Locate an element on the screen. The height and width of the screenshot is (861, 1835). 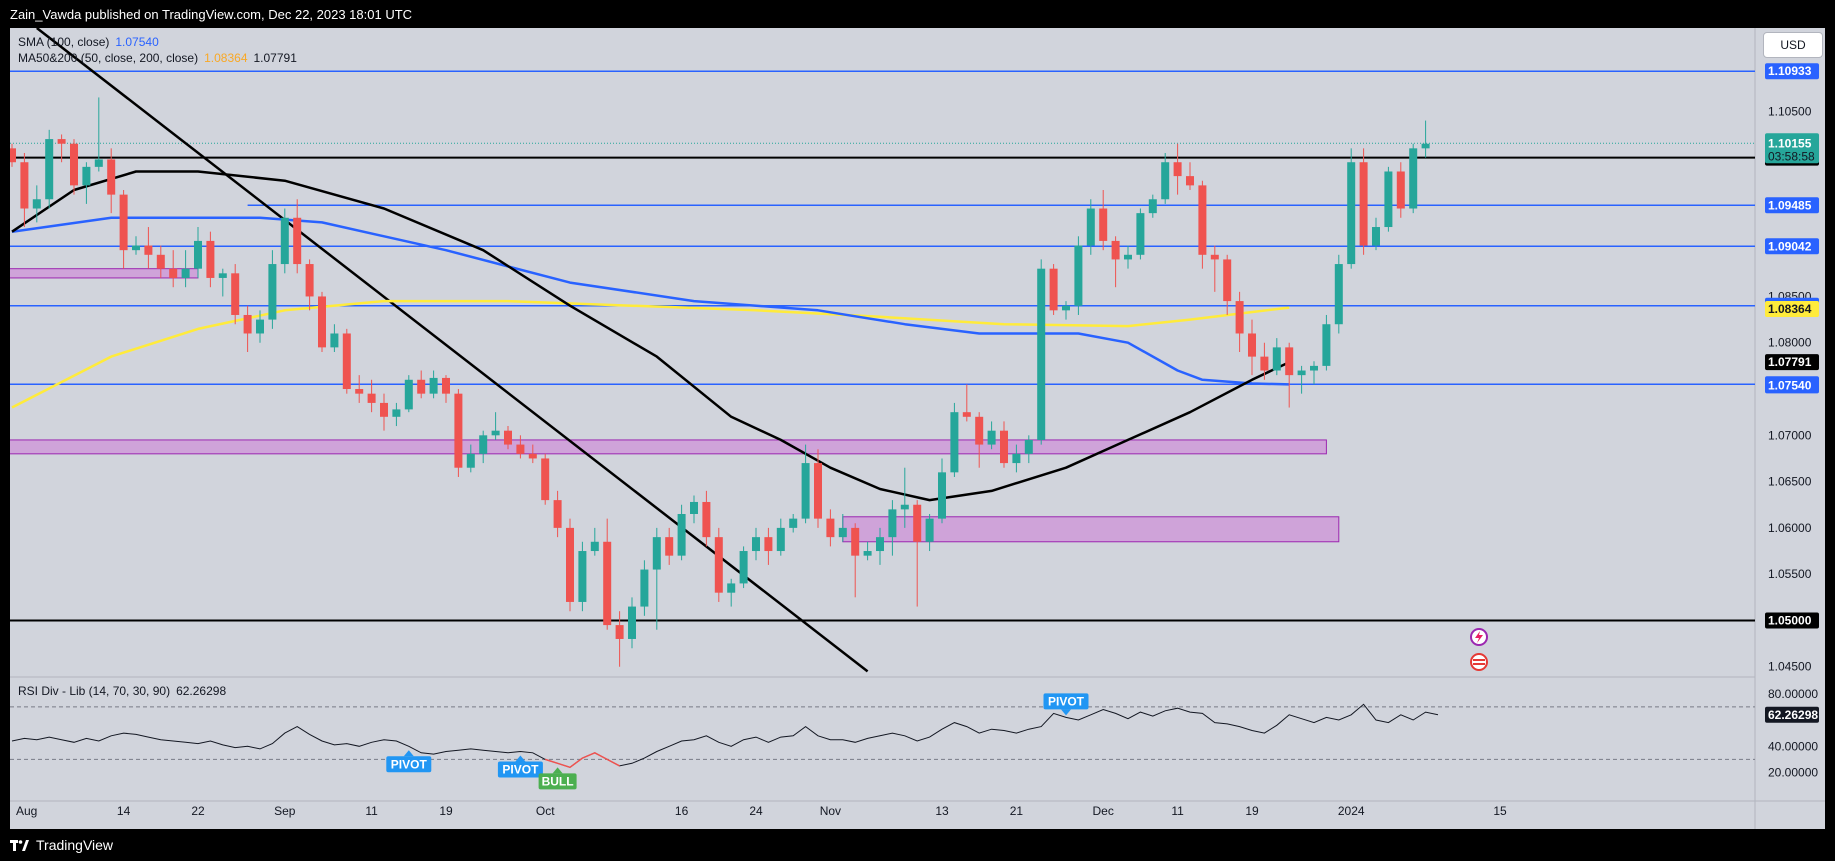
time-tick-label: Dec is located at coordinates (1103, 811).